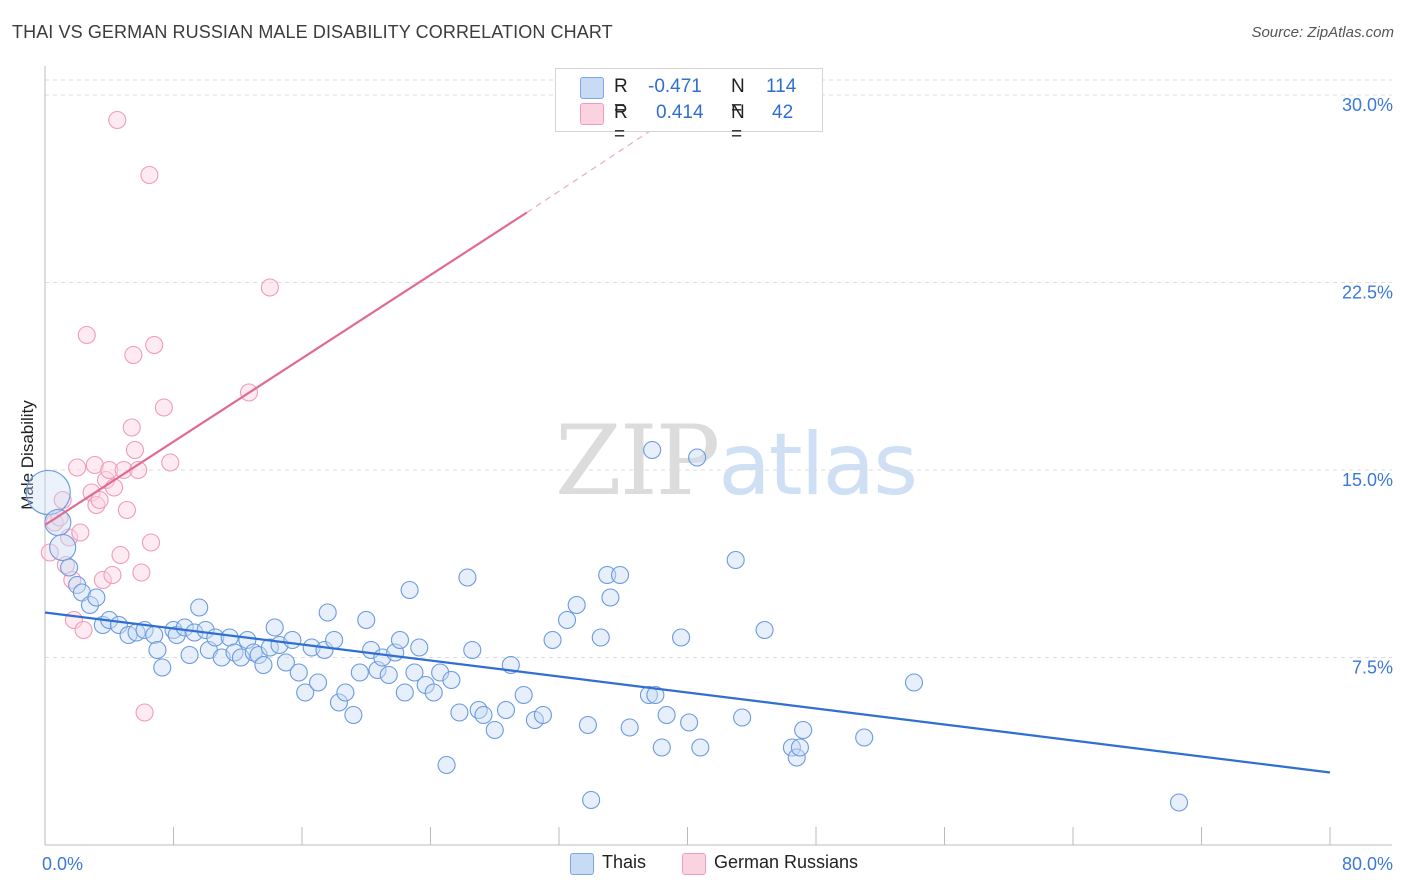 The image size is (1406, 892). Describe the element at coordinates (1372, 668) in the screenshot. I see `y-tick-label: 7.5%` at that location.